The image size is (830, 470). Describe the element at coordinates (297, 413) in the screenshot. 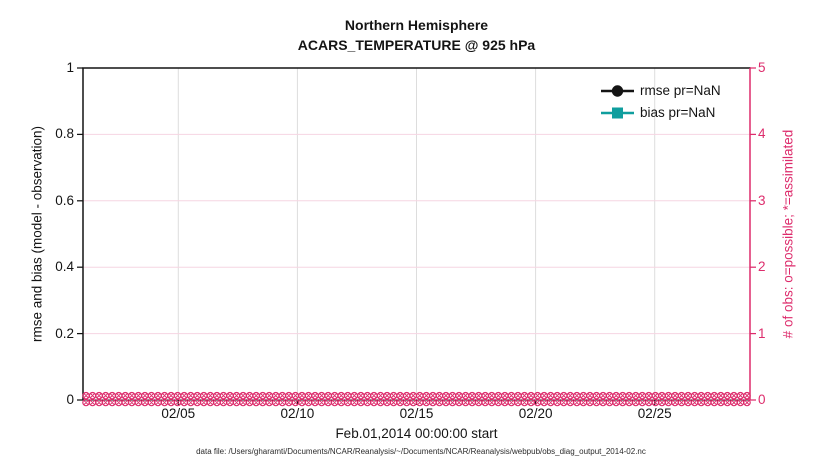

I see `x-tick-label: 02/10` at that location.